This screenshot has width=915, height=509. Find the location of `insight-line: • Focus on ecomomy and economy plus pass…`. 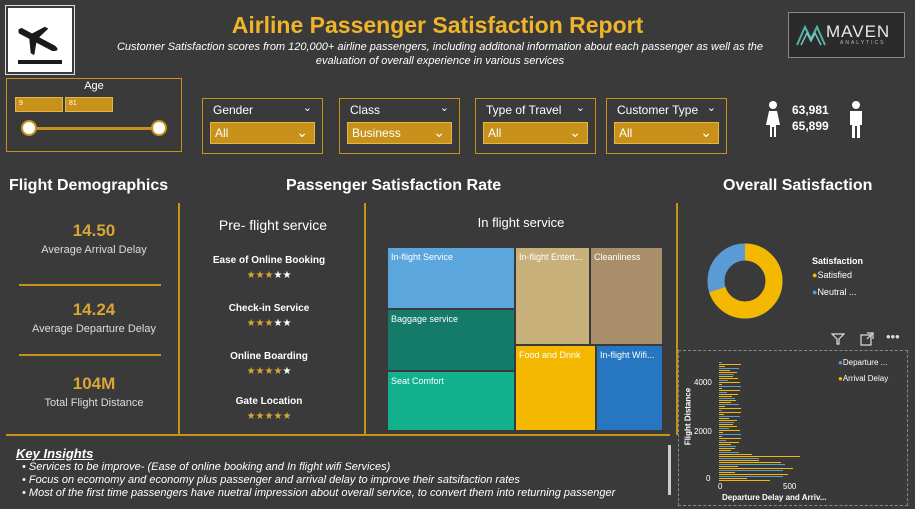

insight-line: • Focus on ecomomy and economy plus pass… is located at coordinates (271, 480).